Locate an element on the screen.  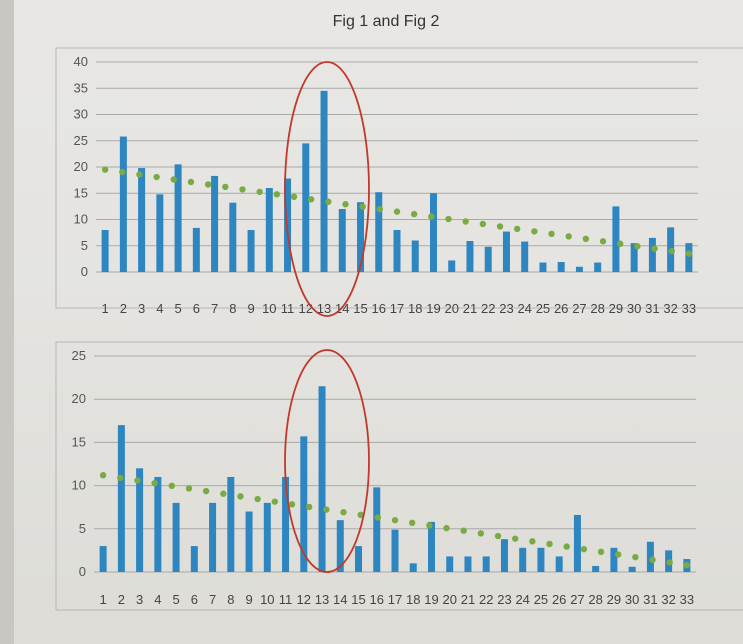
x-tick-label: 28 is located at coordinates (595, 599).